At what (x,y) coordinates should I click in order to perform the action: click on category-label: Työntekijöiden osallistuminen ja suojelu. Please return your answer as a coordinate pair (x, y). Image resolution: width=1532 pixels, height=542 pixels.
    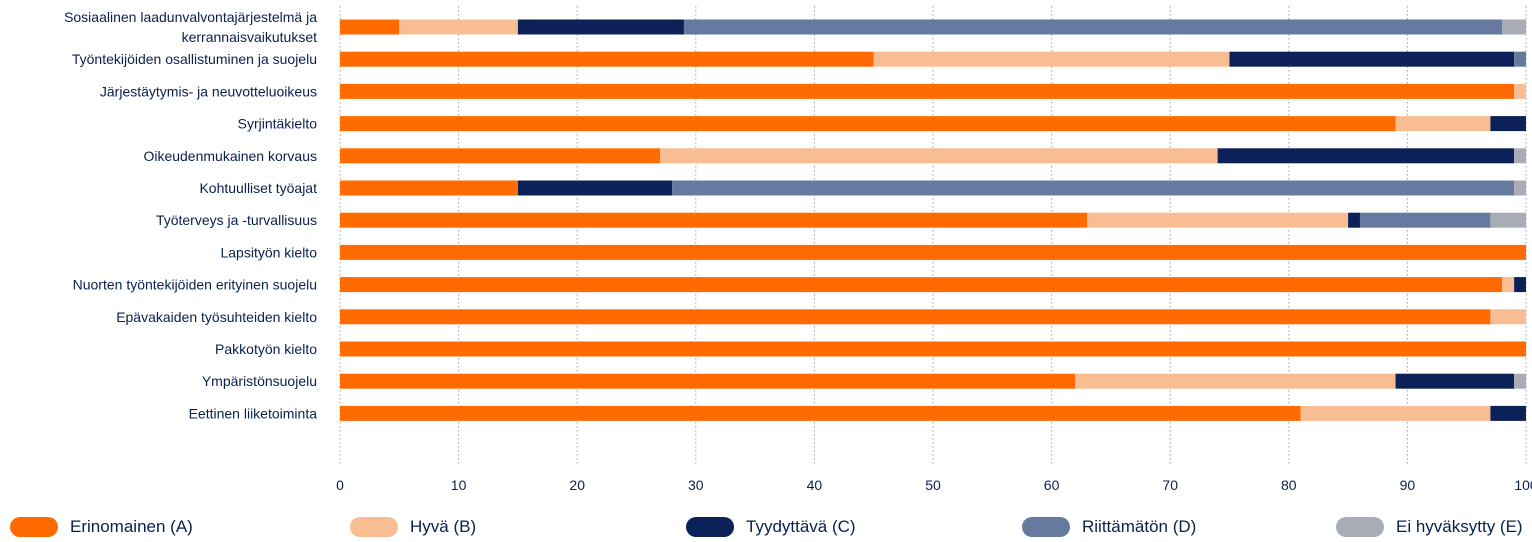
    Looking at the image, I should click on (194, 59).